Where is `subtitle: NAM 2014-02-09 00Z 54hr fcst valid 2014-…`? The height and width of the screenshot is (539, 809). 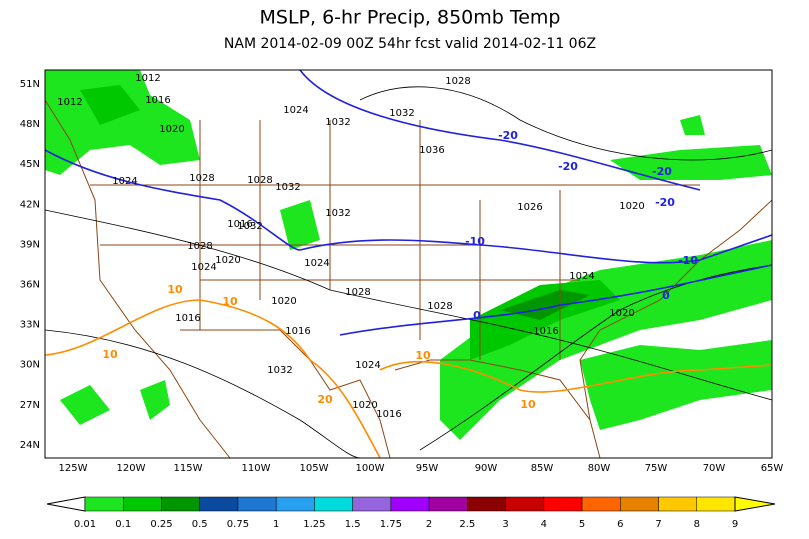
subtitle: NAM 2014-02-09 00Z 54hr fcst valid 2014-… is located at coordinates (410, 44).